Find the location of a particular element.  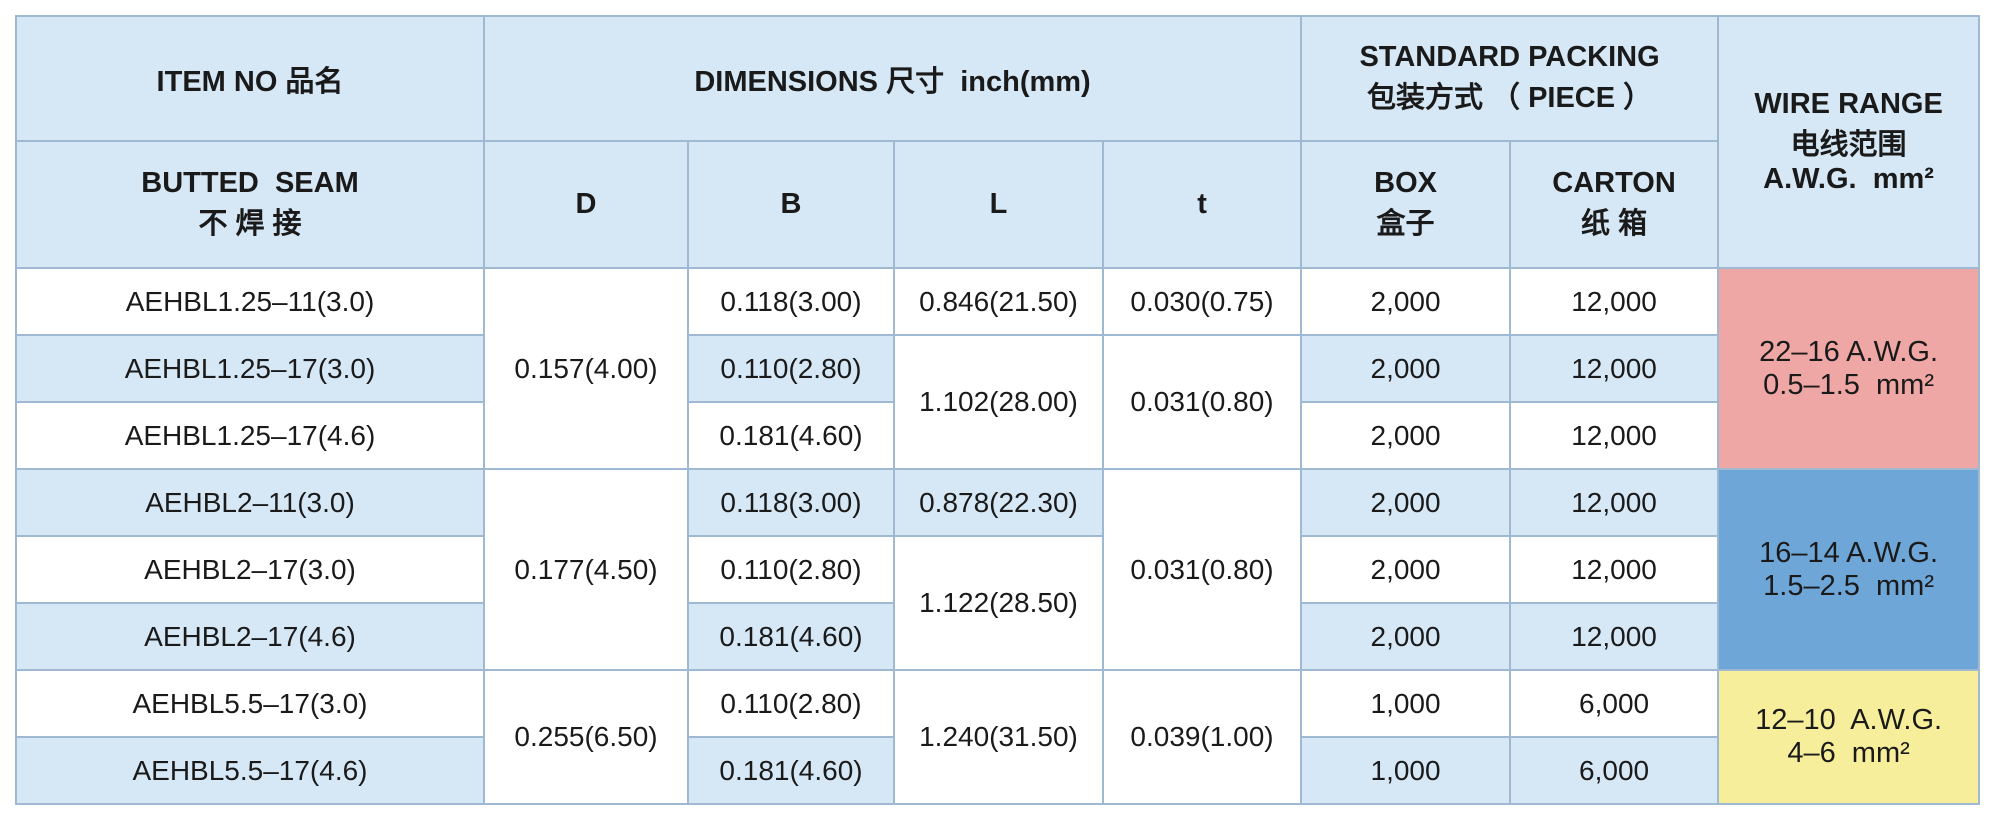

header-cell: CARTON 纸 箱 is located at coordinates (1614, 204).